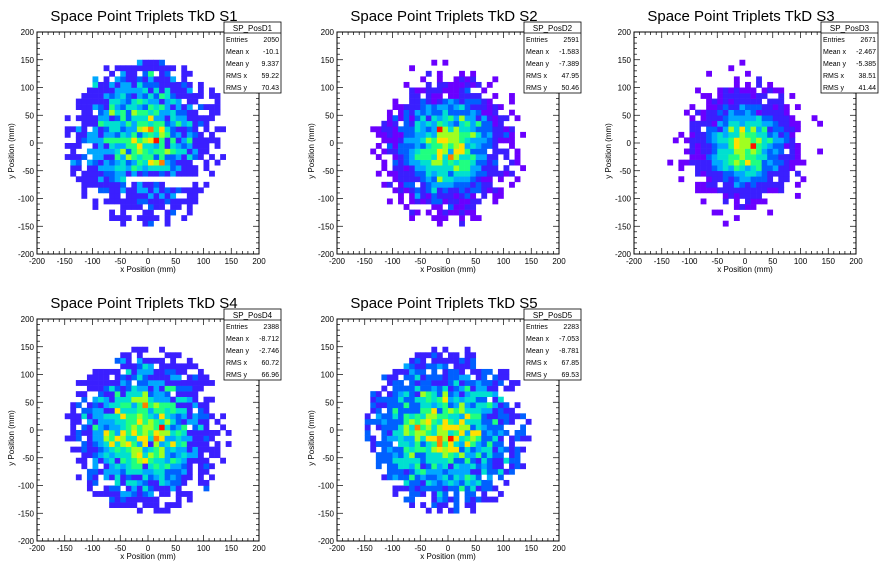 The height and width of the screenshot is (574, 896). Describe the element at coordinates (92, 261) in the screenshot. I see `x-tick-label: -100` at that location.